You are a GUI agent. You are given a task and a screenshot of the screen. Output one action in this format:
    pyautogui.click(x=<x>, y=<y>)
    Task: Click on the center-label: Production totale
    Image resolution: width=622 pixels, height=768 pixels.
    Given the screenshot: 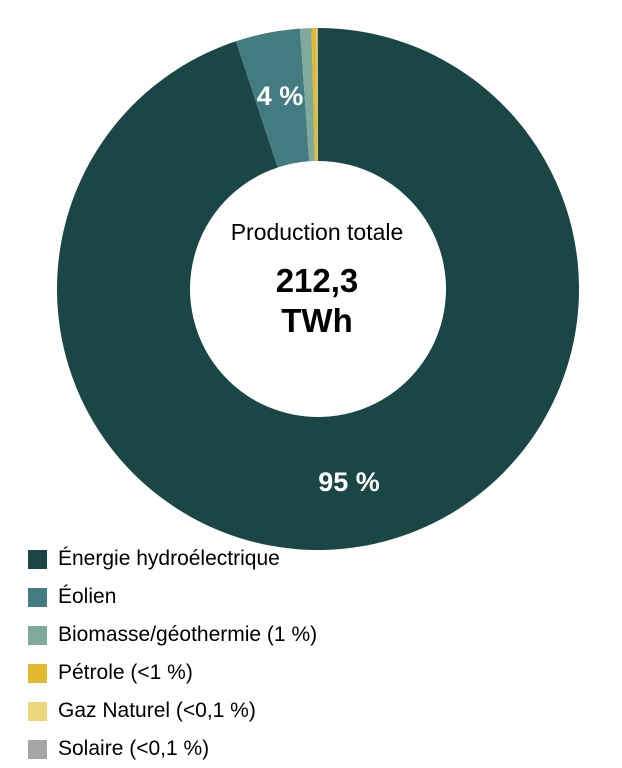 What is the action you would take?
    pyautogui.click(x=317, y=232)
    